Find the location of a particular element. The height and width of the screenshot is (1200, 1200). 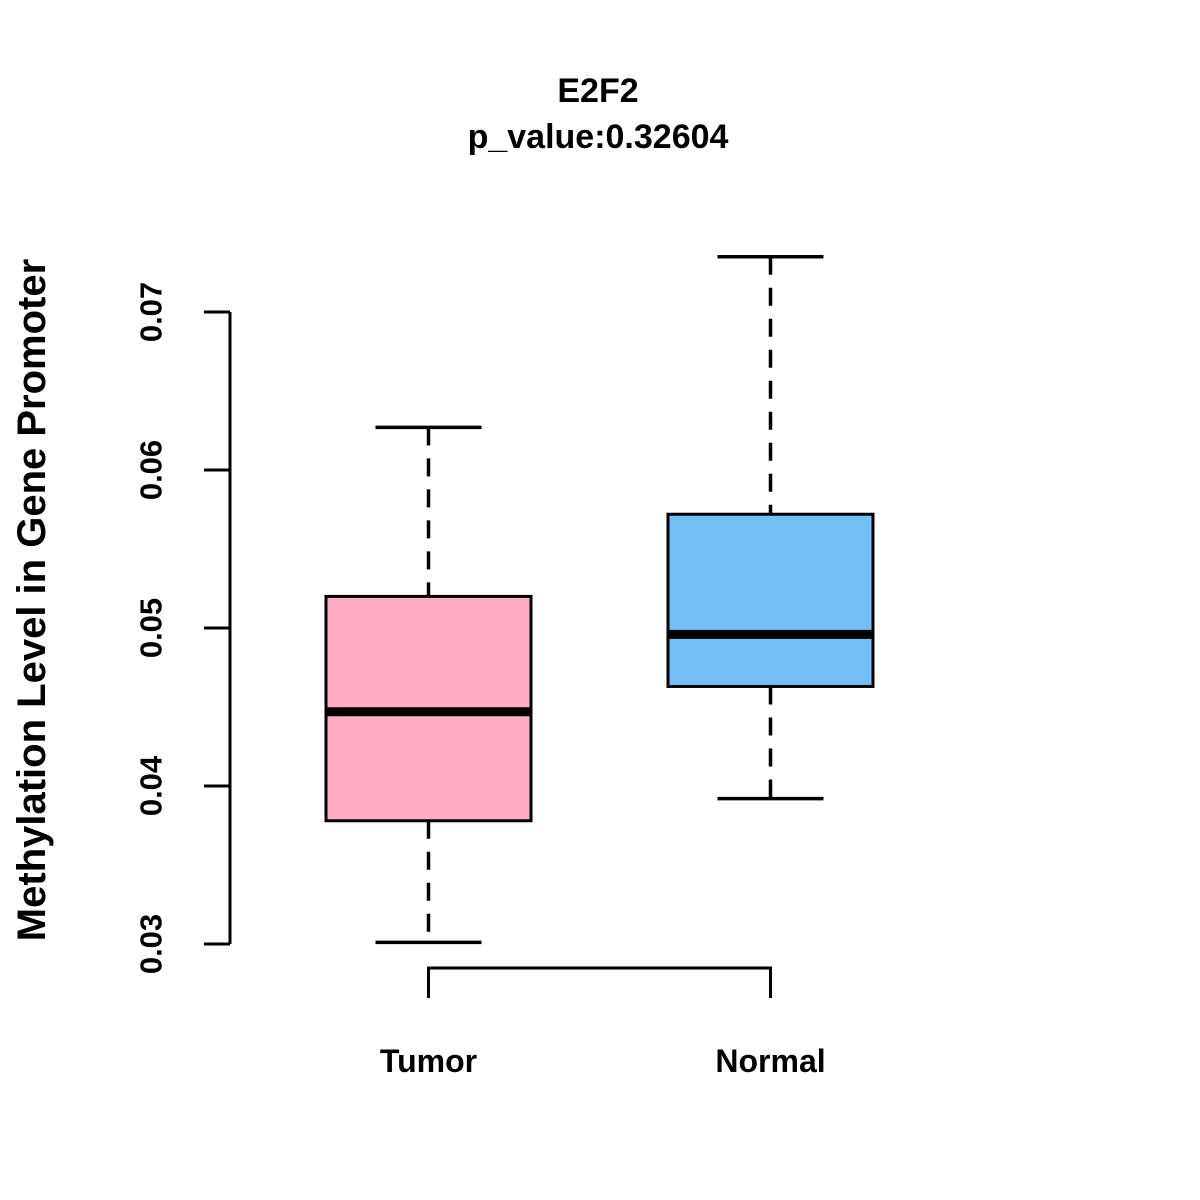

y-tick-label: 0.05 is located at coordinates (151, 628).